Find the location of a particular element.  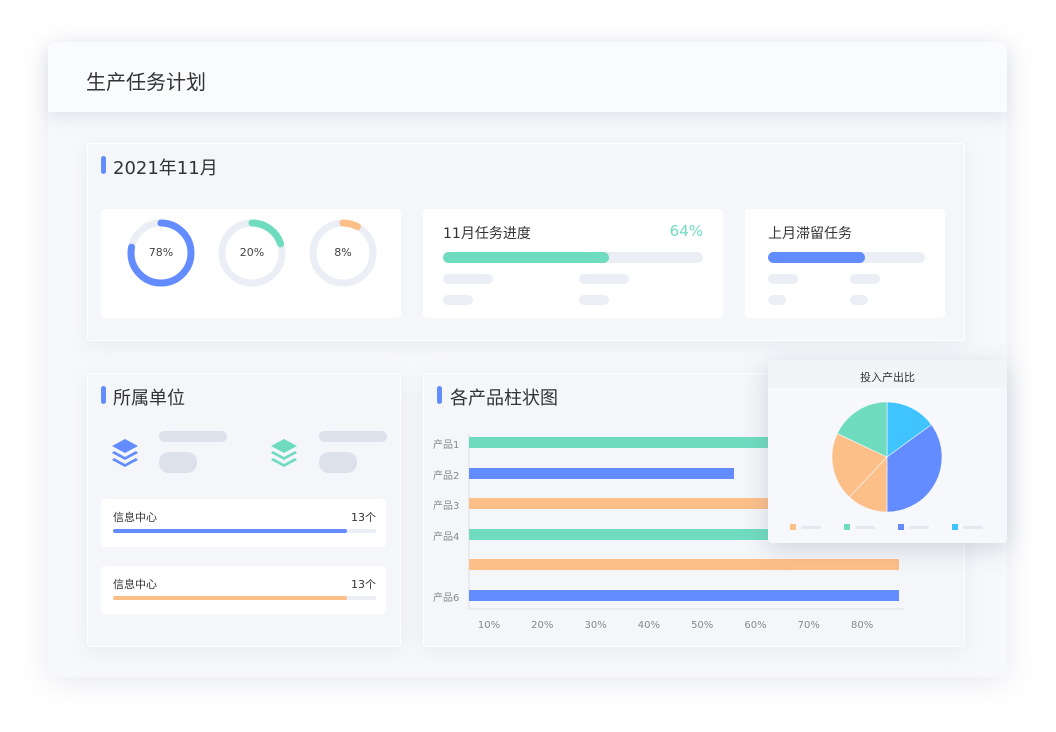

x-tick-label: 10% is located at coordinates (489, 625).